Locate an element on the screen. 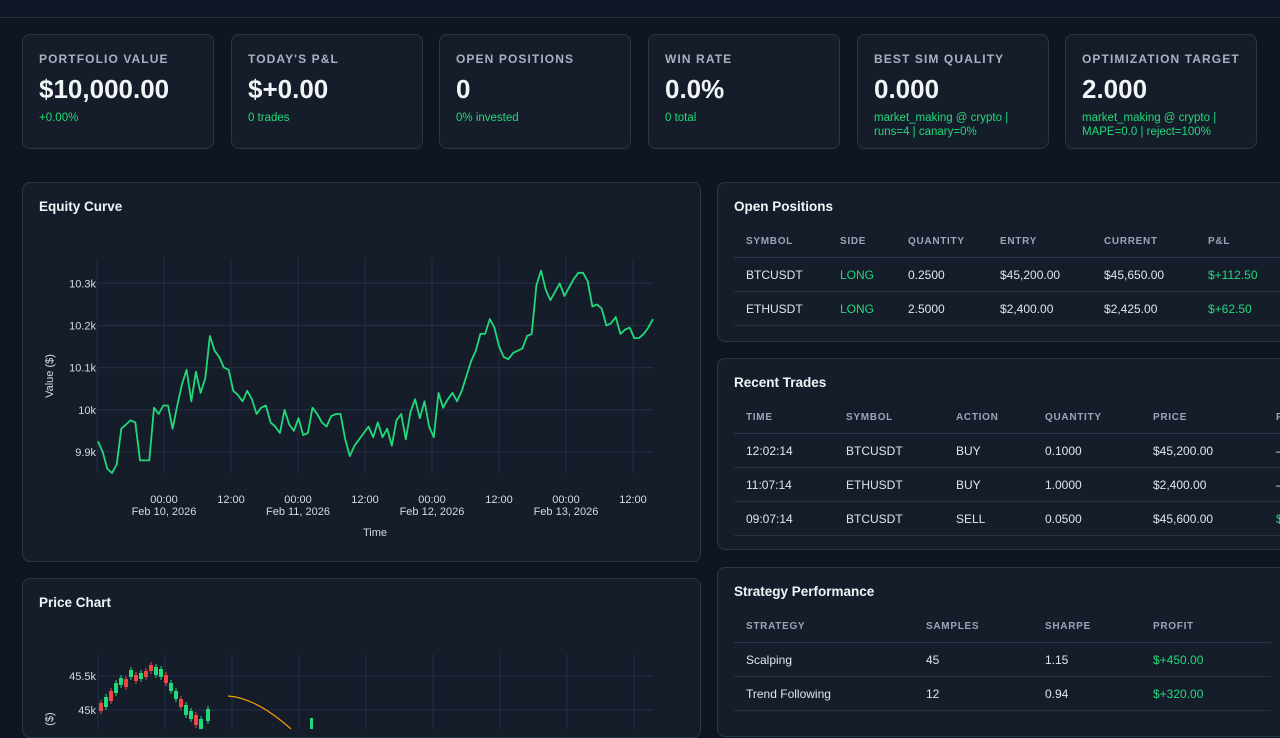 The width and height of the screenshot is (1280, 738). recent-trades-title: Recent Trades is located at coordinates (780, 382).